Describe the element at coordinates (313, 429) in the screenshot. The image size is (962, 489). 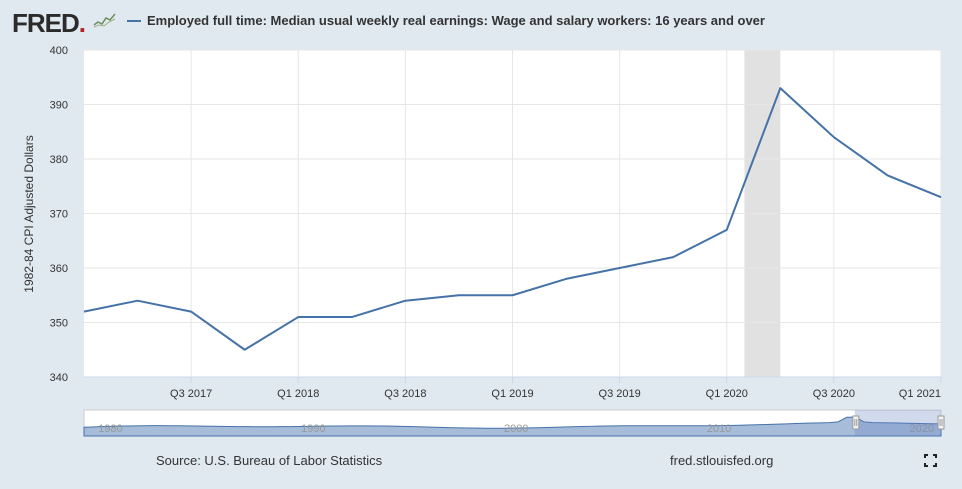
I see `navigator-year-label: 1990` at that location.